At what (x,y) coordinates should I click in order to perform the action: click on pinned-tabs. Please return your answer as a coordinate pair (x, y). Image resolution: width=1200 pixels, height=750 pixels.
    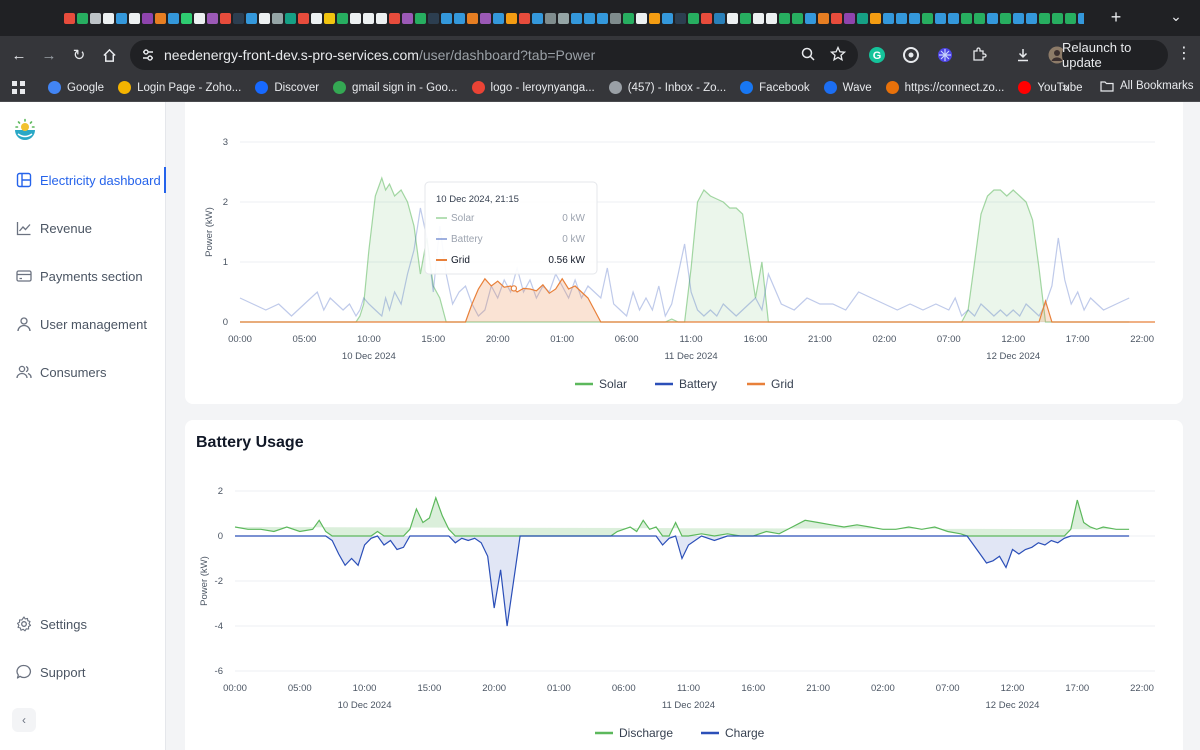
    Looking at the image, I should click on (574, 18).